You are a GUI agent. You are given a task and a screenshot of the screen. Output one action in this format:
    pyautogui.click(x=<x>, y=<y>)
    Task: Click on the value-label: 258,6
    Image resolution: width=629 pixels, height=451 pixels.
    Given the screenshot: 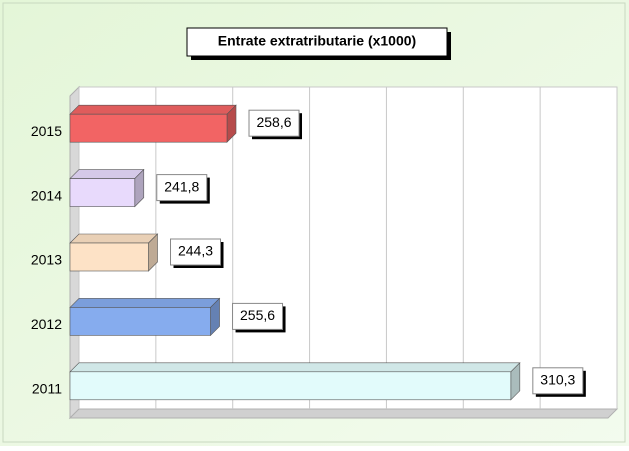 What is the action you would take?
    pyautogui.click(x=273, y=122)
    